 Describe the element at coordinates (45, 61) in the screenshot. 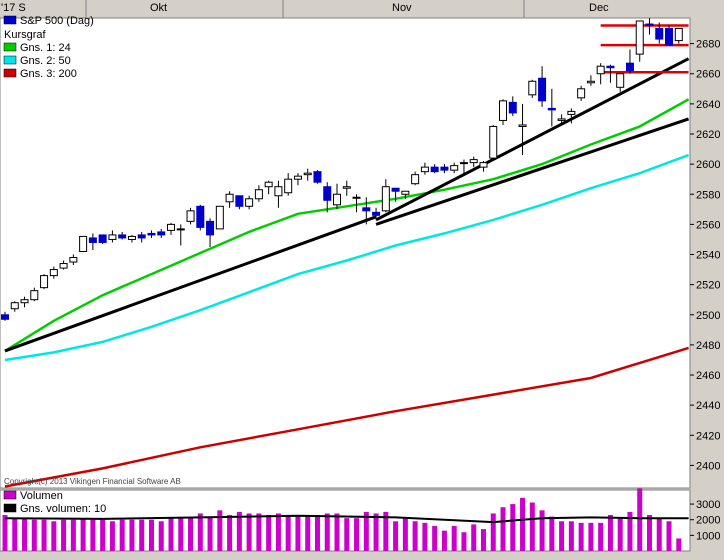

I see `legend-label: Gns. 2: 50` at that location.